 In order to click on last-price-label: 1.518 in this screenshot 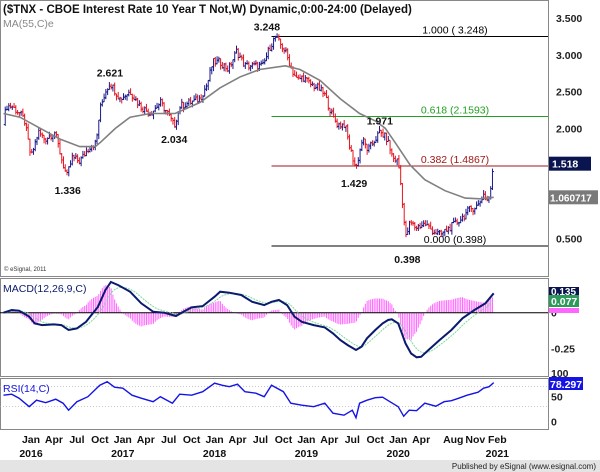, I will do `click(565, 165)`.